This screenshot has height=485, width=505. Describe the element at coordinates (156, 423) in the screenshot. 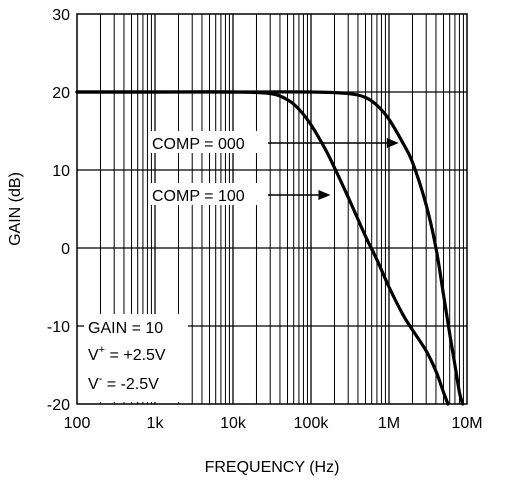

I see `x-tick-label: 1k` at that location.